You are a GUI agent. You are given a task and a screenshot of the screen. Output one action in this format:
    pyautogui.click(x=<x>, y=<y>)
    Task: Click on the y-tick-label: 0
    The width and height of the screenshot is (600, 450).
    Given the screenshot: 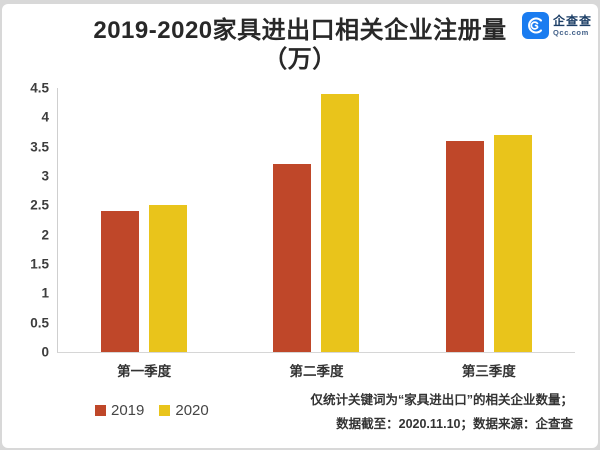 What is the action you would take?
    pyautogui.click(x=45, y=352)
    